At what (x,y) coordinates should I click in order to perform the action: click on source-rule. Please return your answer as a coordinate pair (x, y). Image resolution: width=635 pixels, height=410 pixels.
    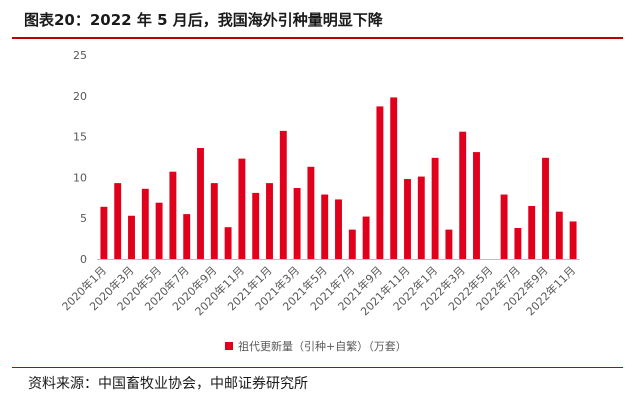
    Looking at the image, I should click on (317, 367).